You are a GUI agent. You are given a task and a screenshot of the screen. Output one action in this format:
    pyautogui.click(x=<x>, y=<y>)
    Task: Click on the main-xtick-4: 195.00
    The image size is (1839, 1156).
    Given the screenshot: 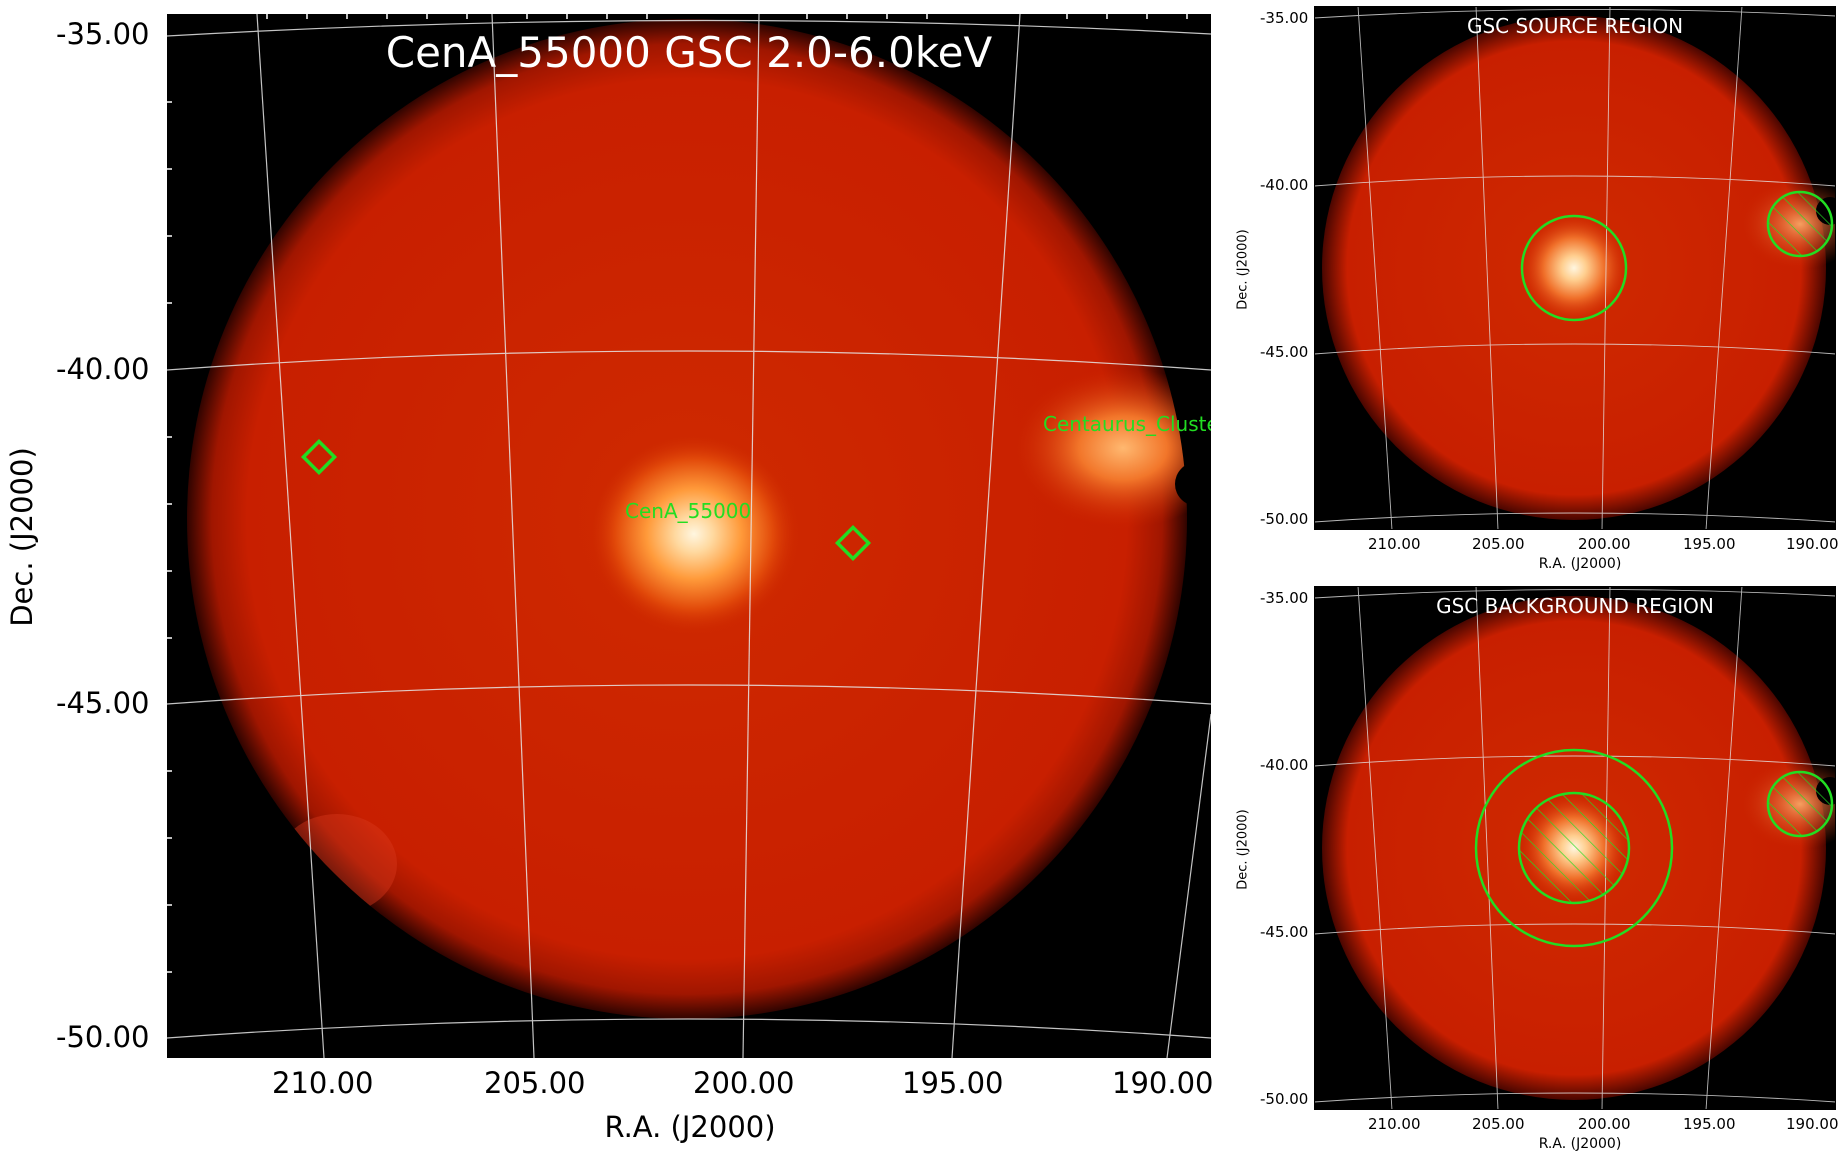 What is the action you would take?
    pyautogui.click(x=953, y=1083)
    